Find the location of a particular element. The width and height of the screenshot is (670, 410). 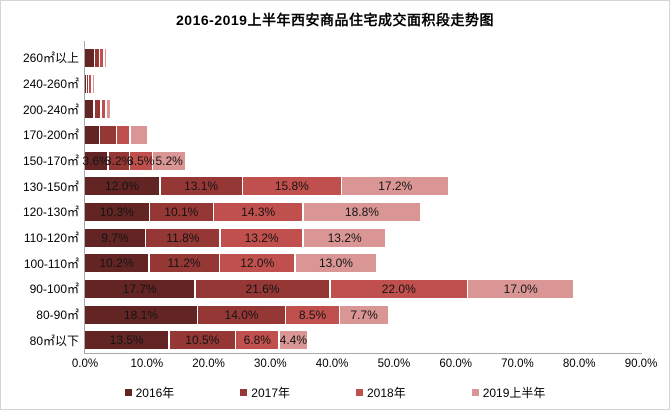

category-label: 200-240㎡ is located at coordinates (50, 109).